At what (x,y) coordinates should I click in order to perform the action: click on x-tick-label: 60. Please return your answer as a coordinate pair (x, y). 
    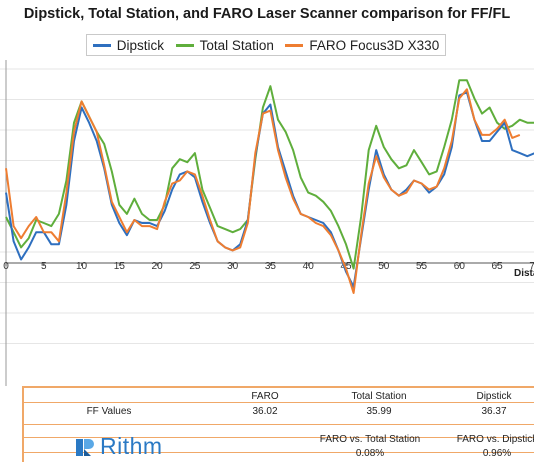
    Looking at the image, I should click on (460, 266).